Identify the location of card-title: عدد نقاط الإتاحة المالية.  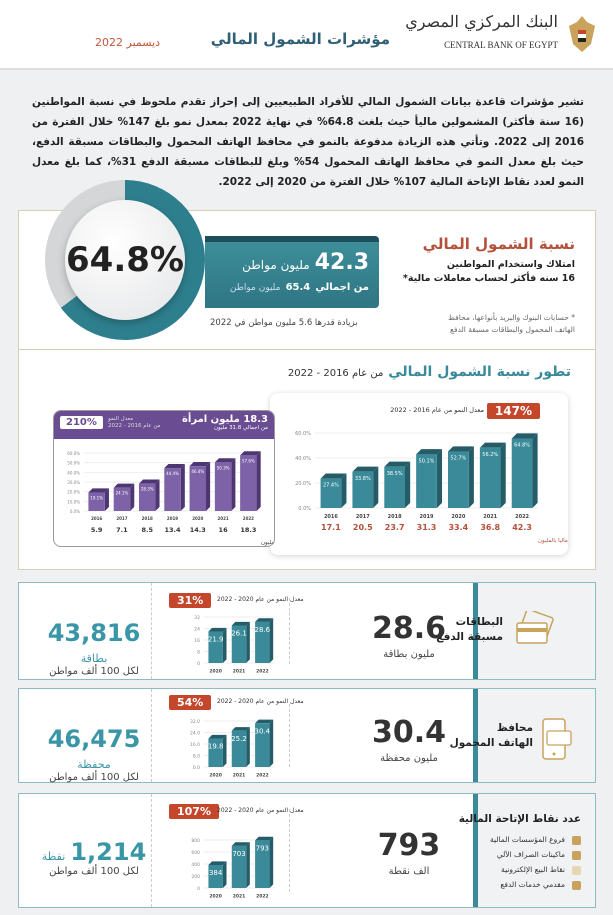
(519, 819).